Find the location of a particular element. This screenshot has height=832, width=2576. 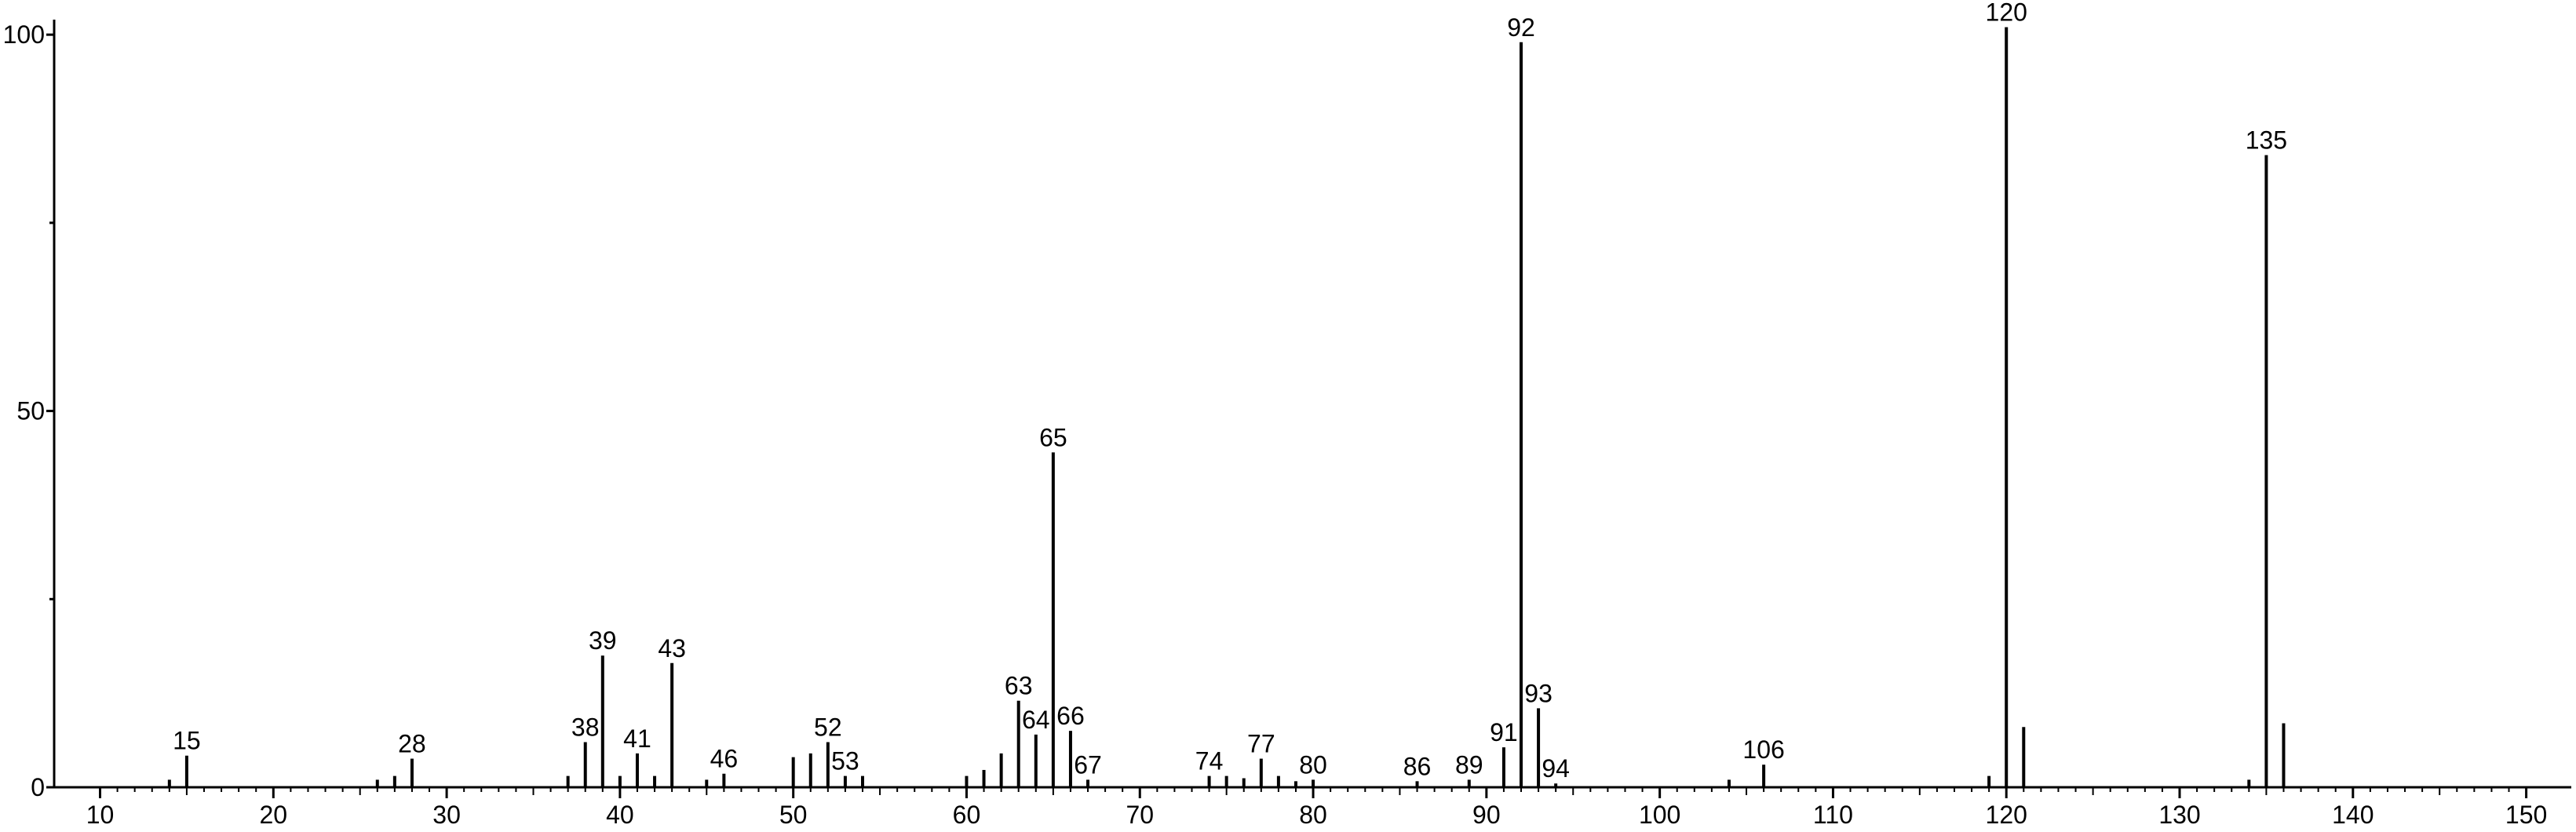

y-tick-label: 0 is located at coordinates (38, 787).